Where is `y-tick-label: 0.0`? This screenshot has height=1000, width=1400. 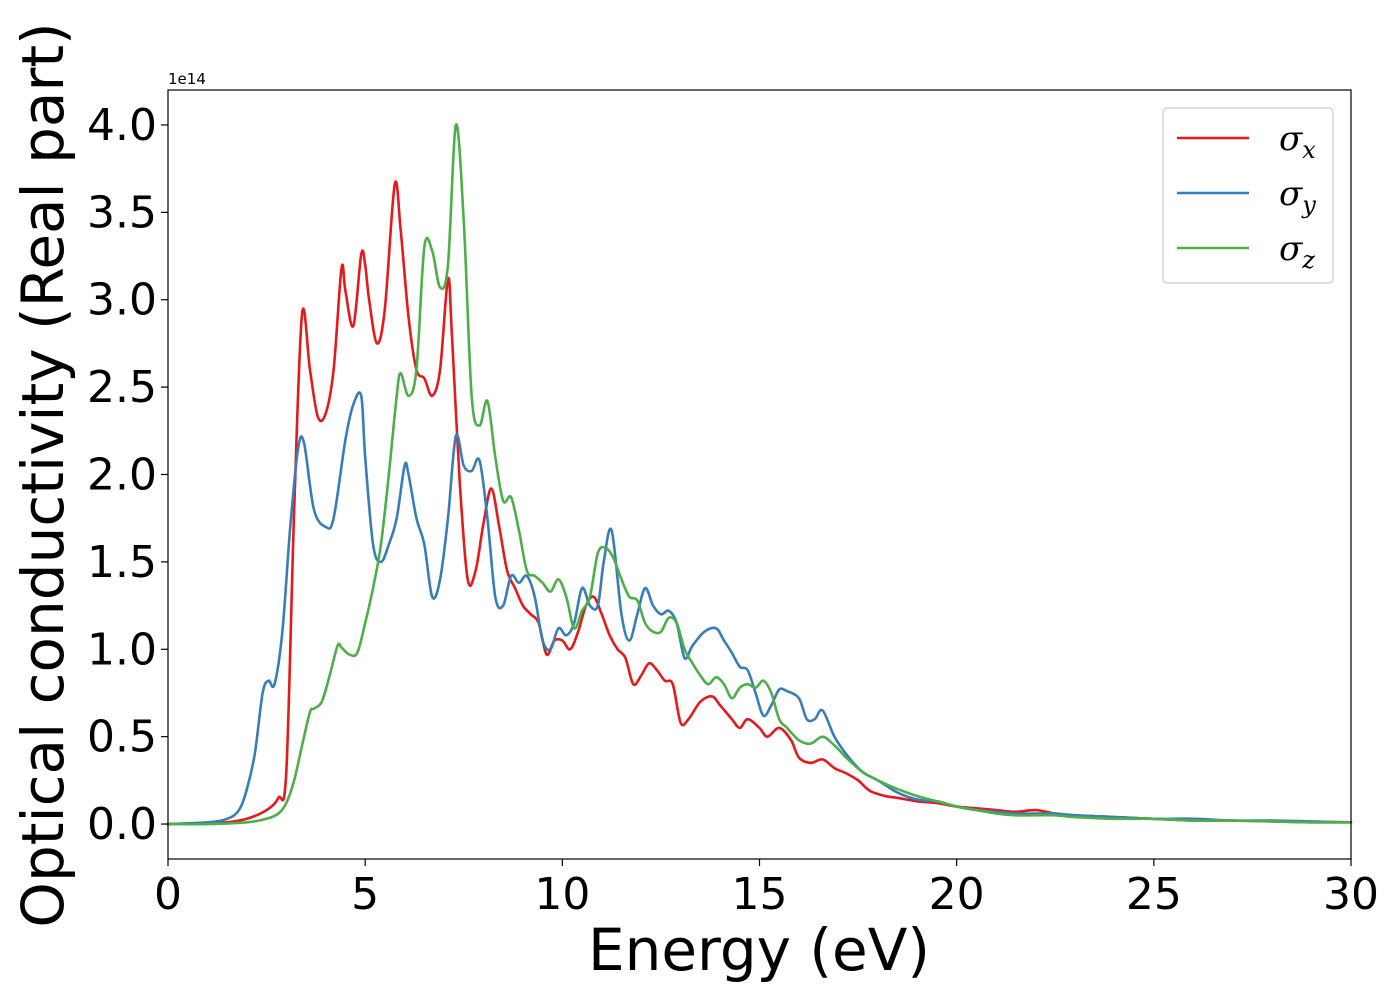
y-tick-label: 0.0 is located at coordinates (122, 824).